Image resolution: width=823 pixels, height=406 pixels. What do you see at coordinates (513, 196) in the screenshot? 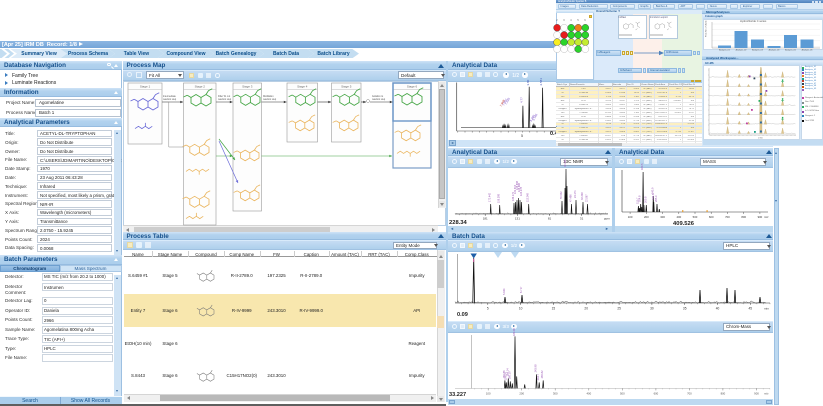
I see `svg-text: 136.172` at bounding box center [513, 196].